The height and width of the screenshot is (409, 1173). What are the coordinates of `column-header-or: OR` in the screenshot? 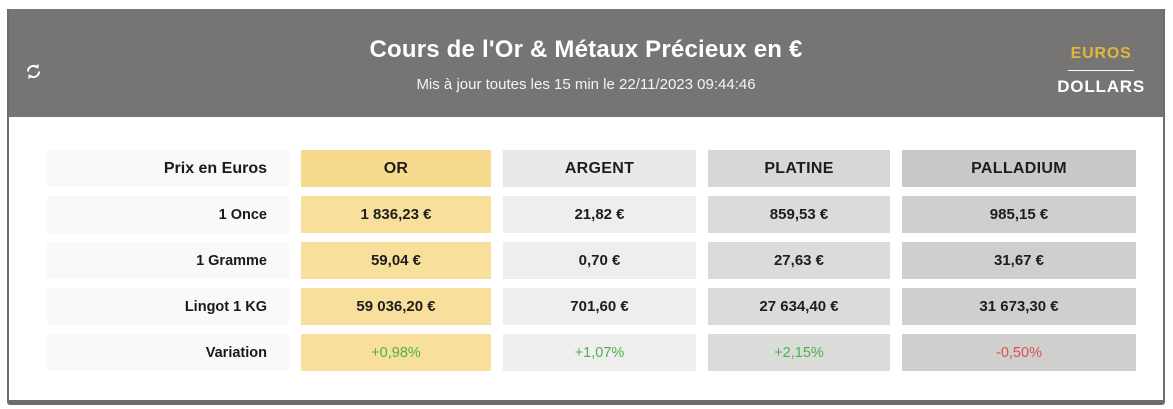 It's located at (396, 168).